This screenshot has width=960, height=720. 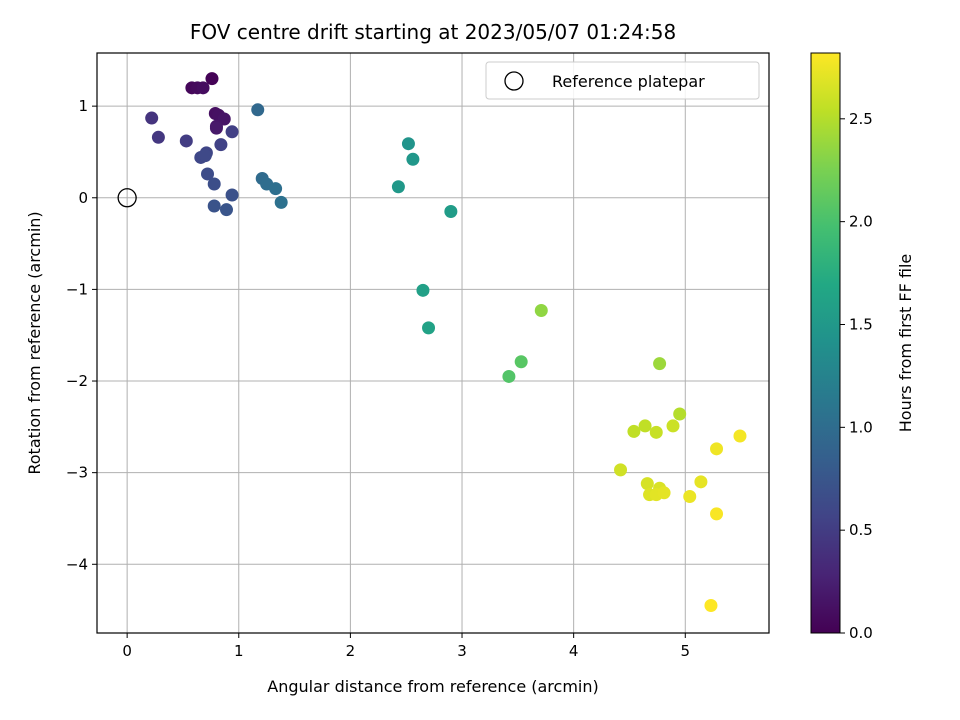 What do you see at coordinates (686, 651) in the screenshot?
I see `x-tick-label: 5` at bounding box center [686, 651].